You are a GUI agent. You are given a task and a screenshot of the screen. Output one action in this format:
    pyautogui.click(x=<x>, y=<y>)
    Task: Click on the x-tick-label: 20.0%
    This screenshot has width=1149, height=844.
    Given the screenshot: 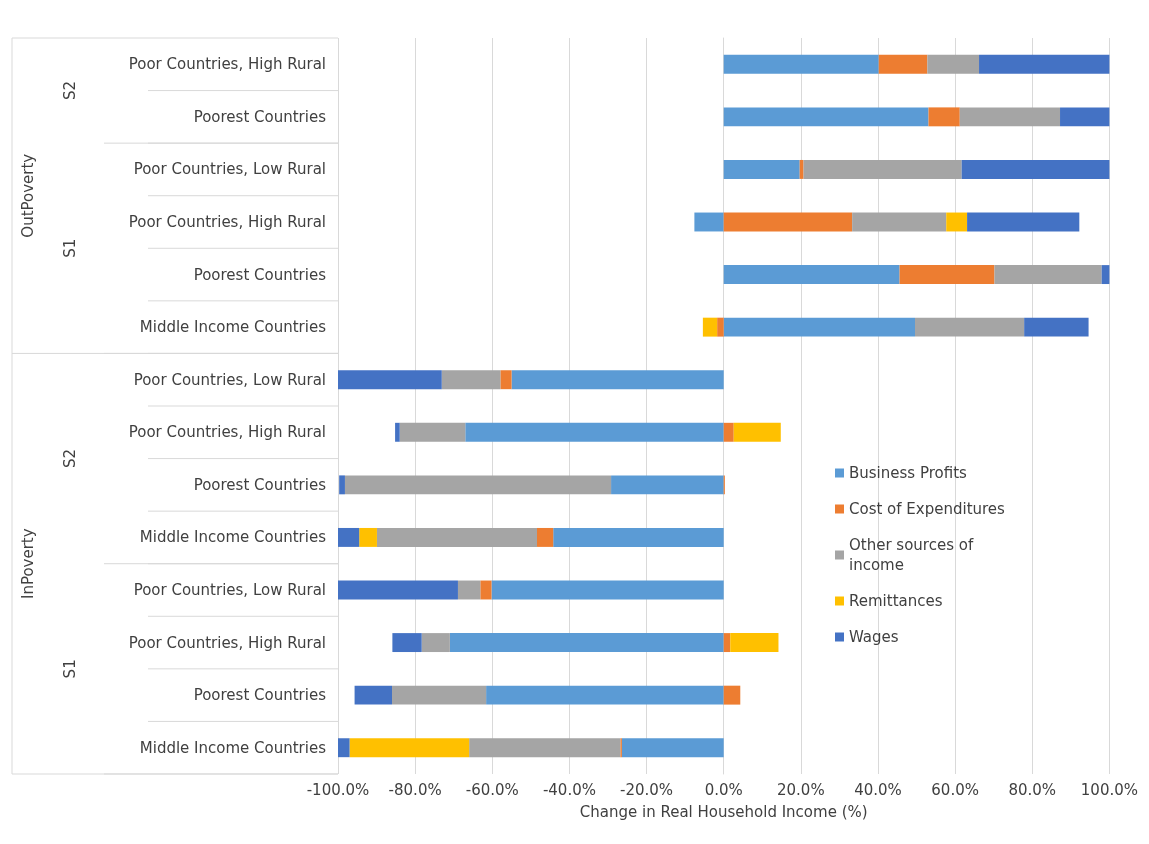 What is the action you would take?
    pyautogui.click(x=801, y=789)
    